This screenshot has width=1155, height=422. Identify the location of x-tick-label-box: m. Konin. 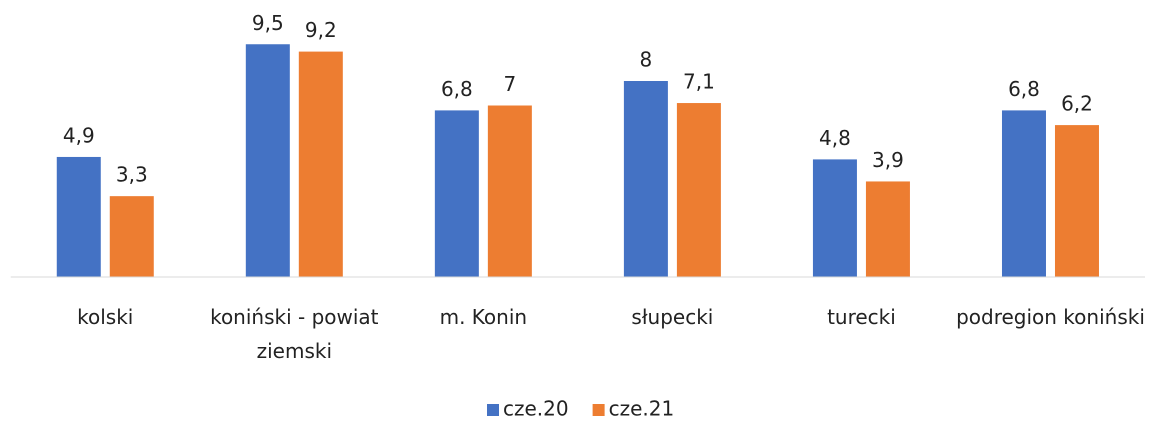
(483, 317).